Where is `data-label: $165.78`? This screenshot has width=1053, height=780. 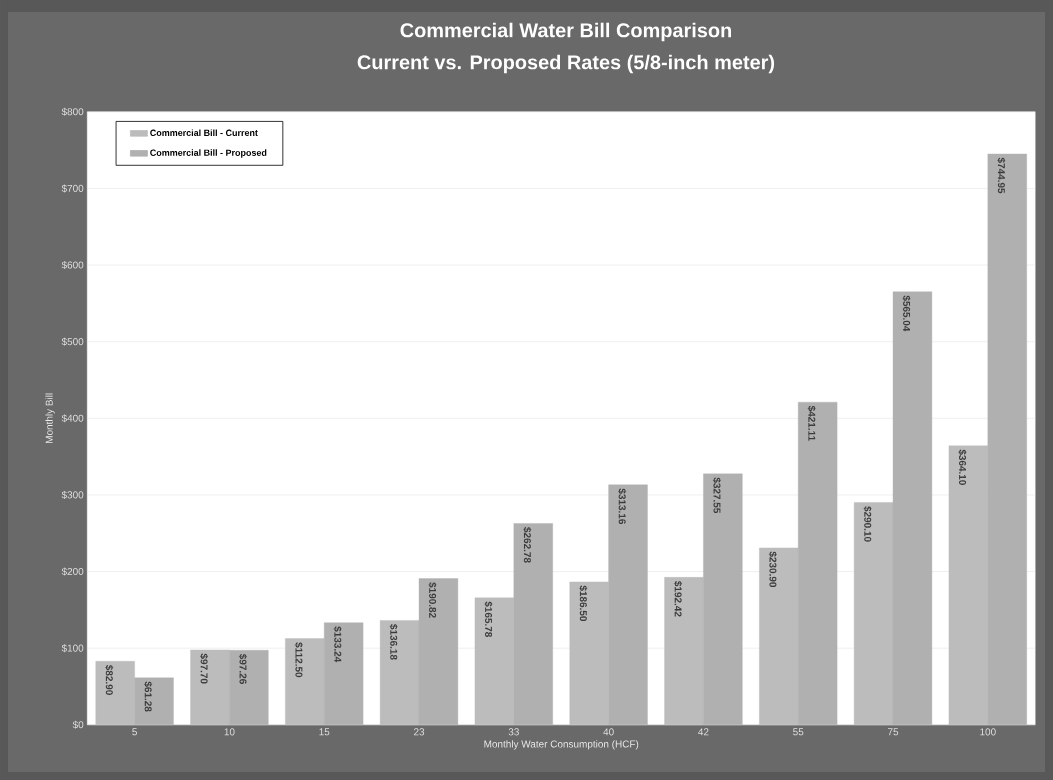
data-label: $165.78 is located at coordinates (488, 619).